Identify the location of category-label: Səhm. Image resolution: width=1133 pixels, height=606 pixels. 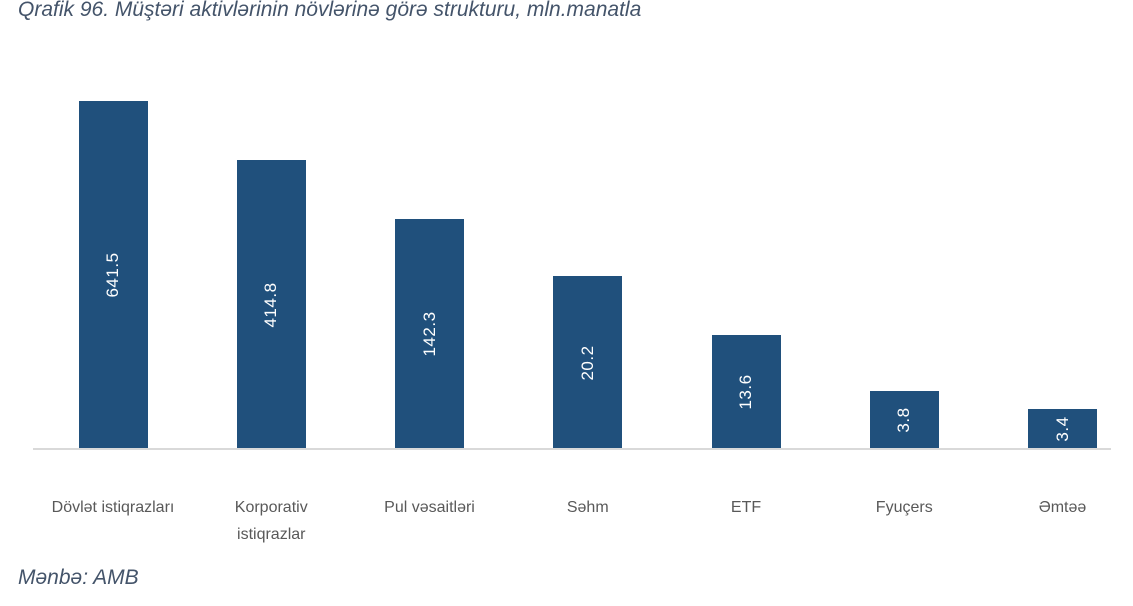
(587, 507).